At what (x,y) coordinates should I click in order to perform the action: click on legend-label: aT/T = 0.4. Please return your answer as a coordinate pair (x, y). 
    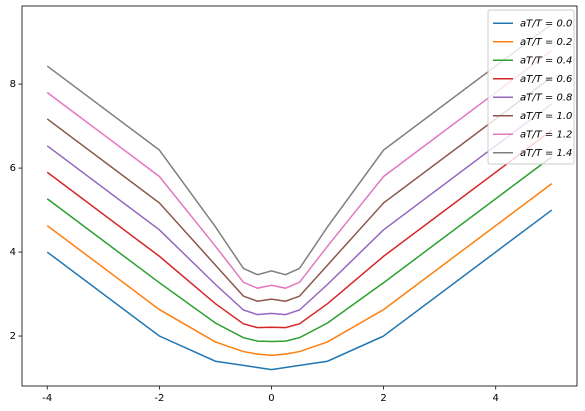
    Looking at the image, I should click on (546, 60).